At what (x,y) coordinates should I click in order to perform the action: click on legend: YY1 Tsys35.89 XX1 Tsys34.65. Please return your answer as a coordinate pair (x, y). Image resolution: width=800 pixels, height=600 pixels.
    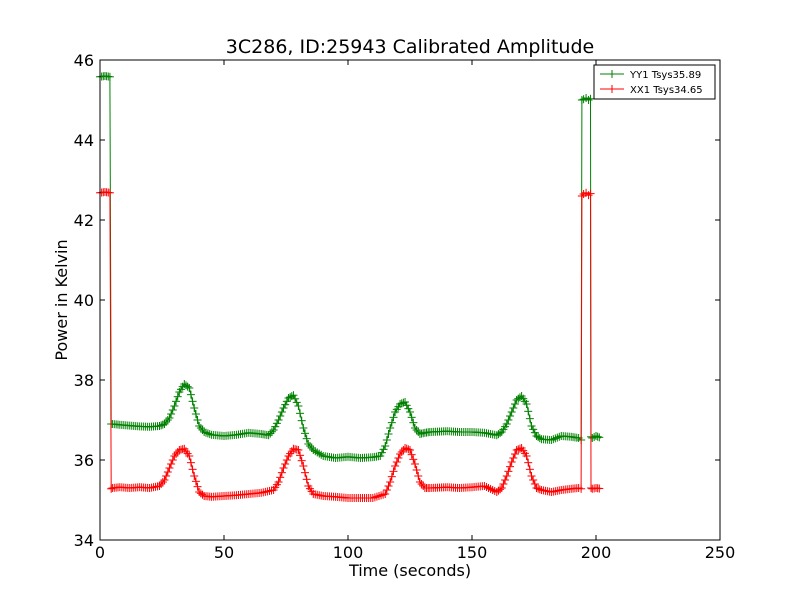
    Looking at the image, I should click on (654, 82).